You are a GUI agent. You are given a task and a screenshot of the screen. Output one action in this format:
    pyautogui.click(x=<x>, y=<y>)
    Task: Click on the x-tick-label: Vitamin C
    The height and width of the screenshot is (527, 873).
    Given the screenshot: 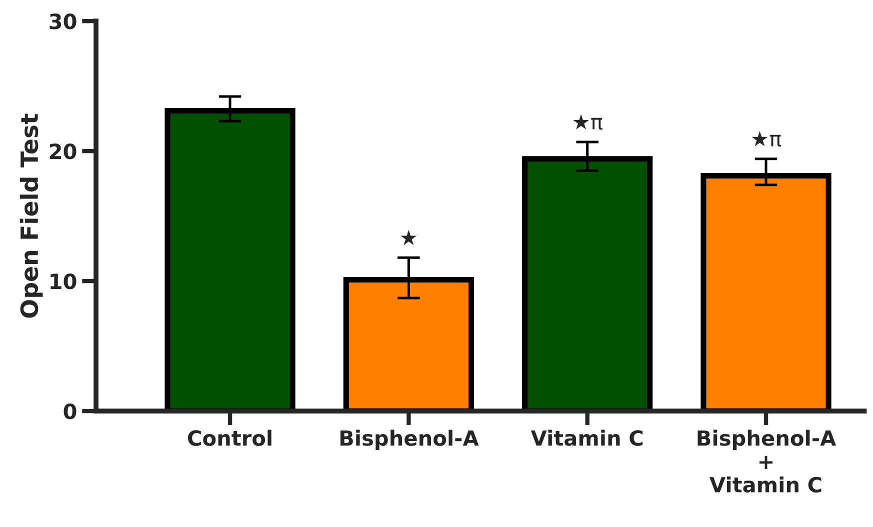 What is the action you would take?
    pyautogui.click(x=586, y=438)
    